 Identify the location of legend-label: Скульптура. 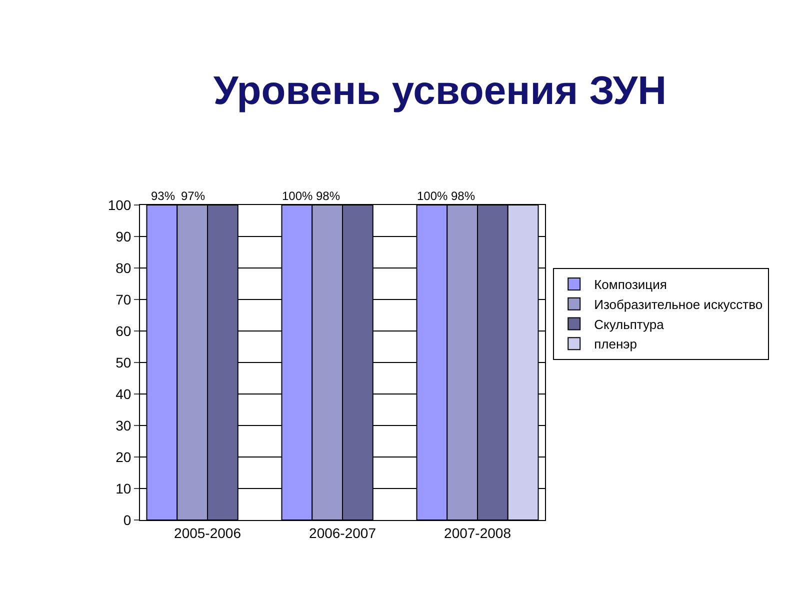
(629, 324).